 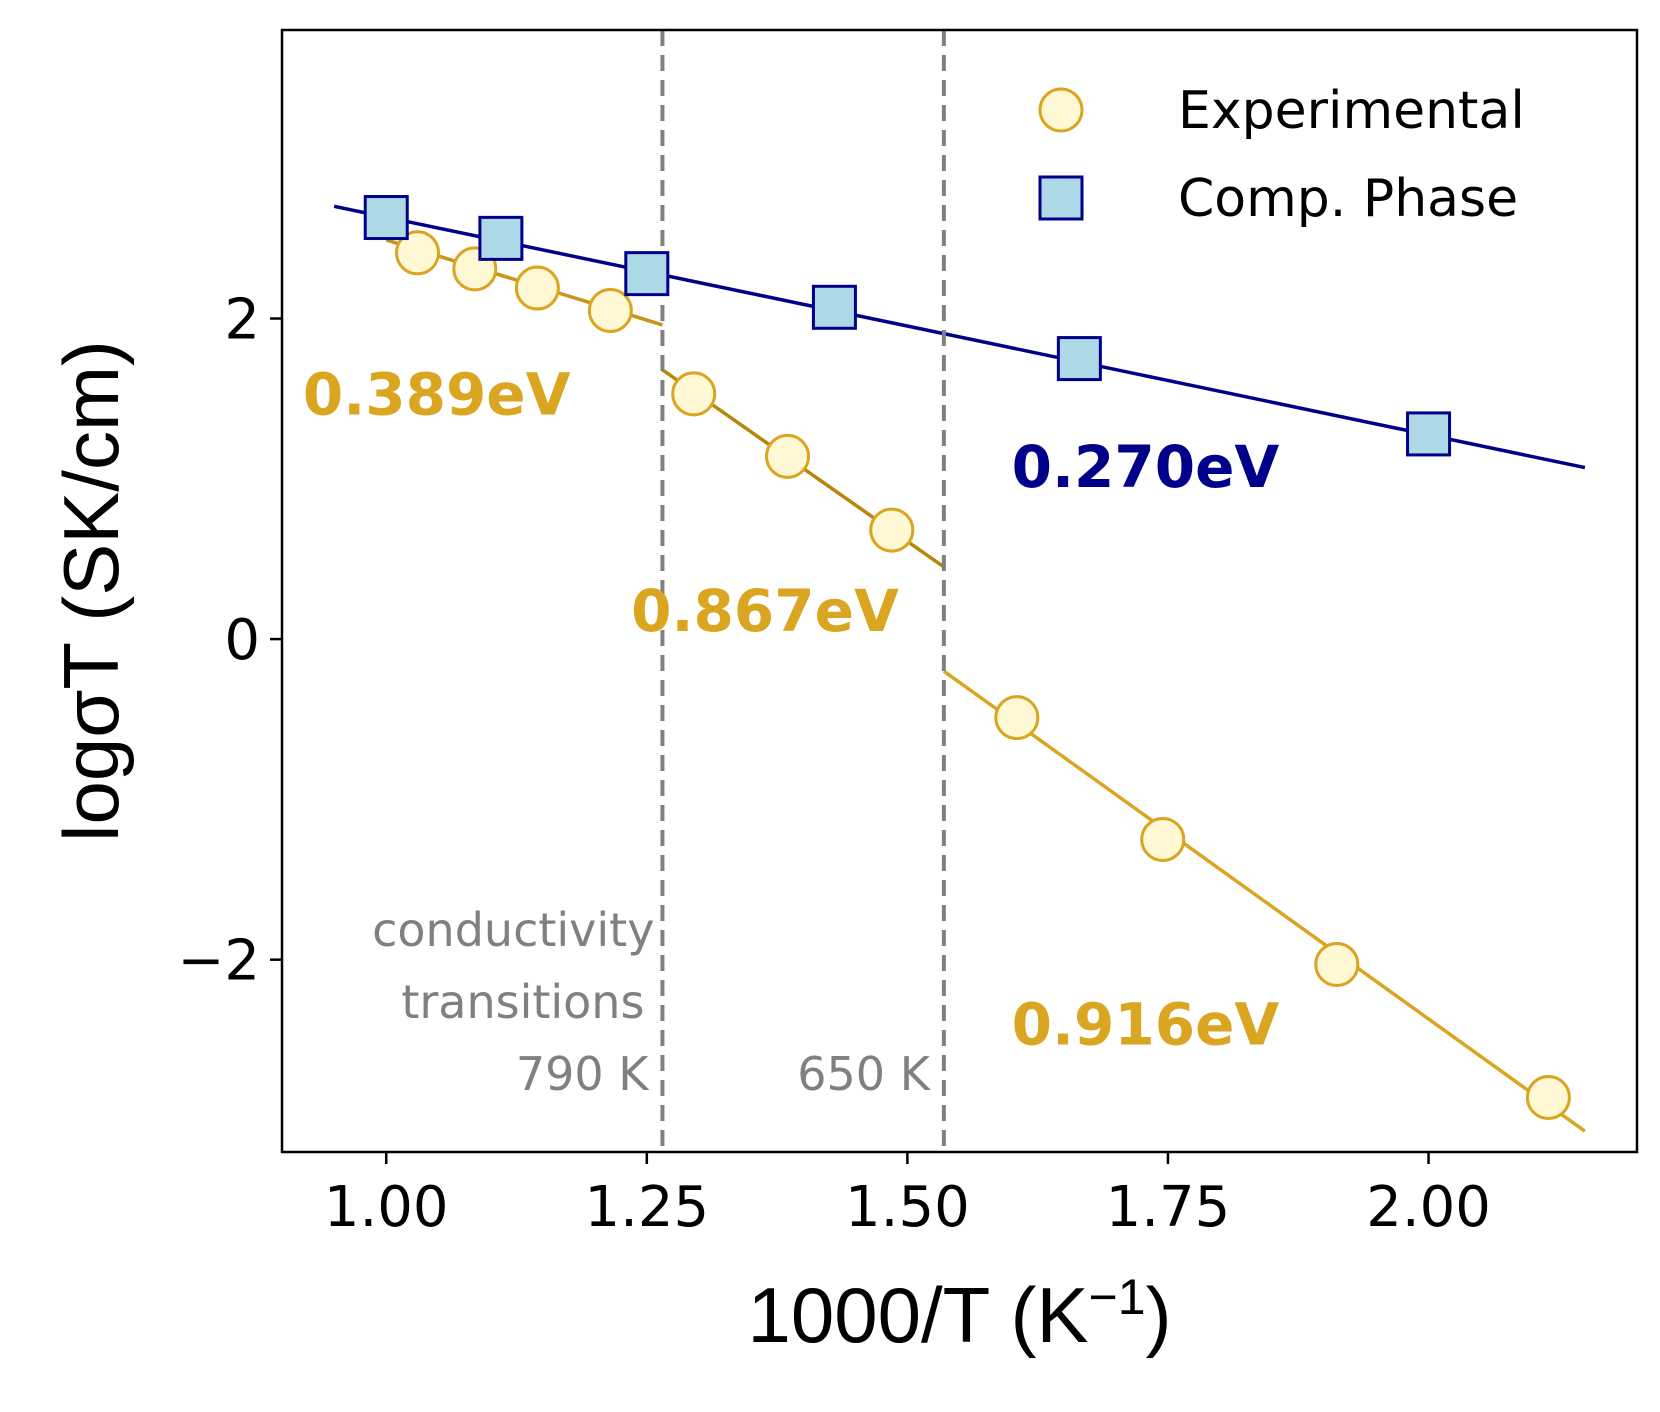 What do you see at coordinates (1168, 1207) in the screenshot?
I see `x-tick-label: 1.75` at bounding box center [1168, 1207].